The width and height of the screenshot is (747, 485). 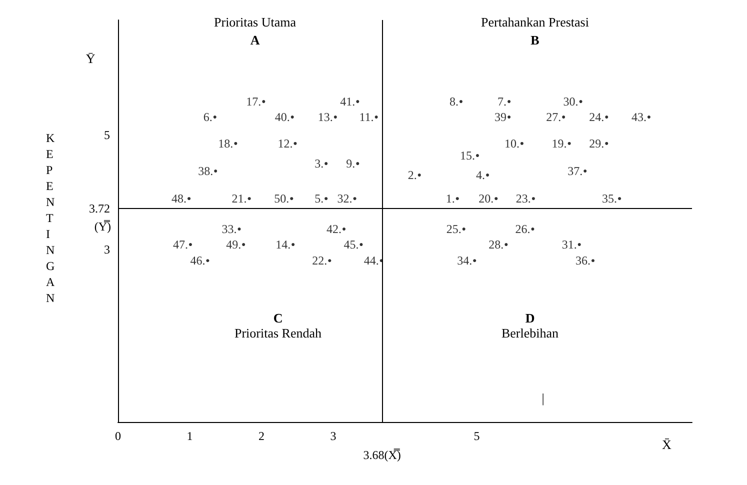 What do you see at coordinates (118, 436) in the screenshot?
I see `x-tick-label: 0` at bounding box center [118, 436].